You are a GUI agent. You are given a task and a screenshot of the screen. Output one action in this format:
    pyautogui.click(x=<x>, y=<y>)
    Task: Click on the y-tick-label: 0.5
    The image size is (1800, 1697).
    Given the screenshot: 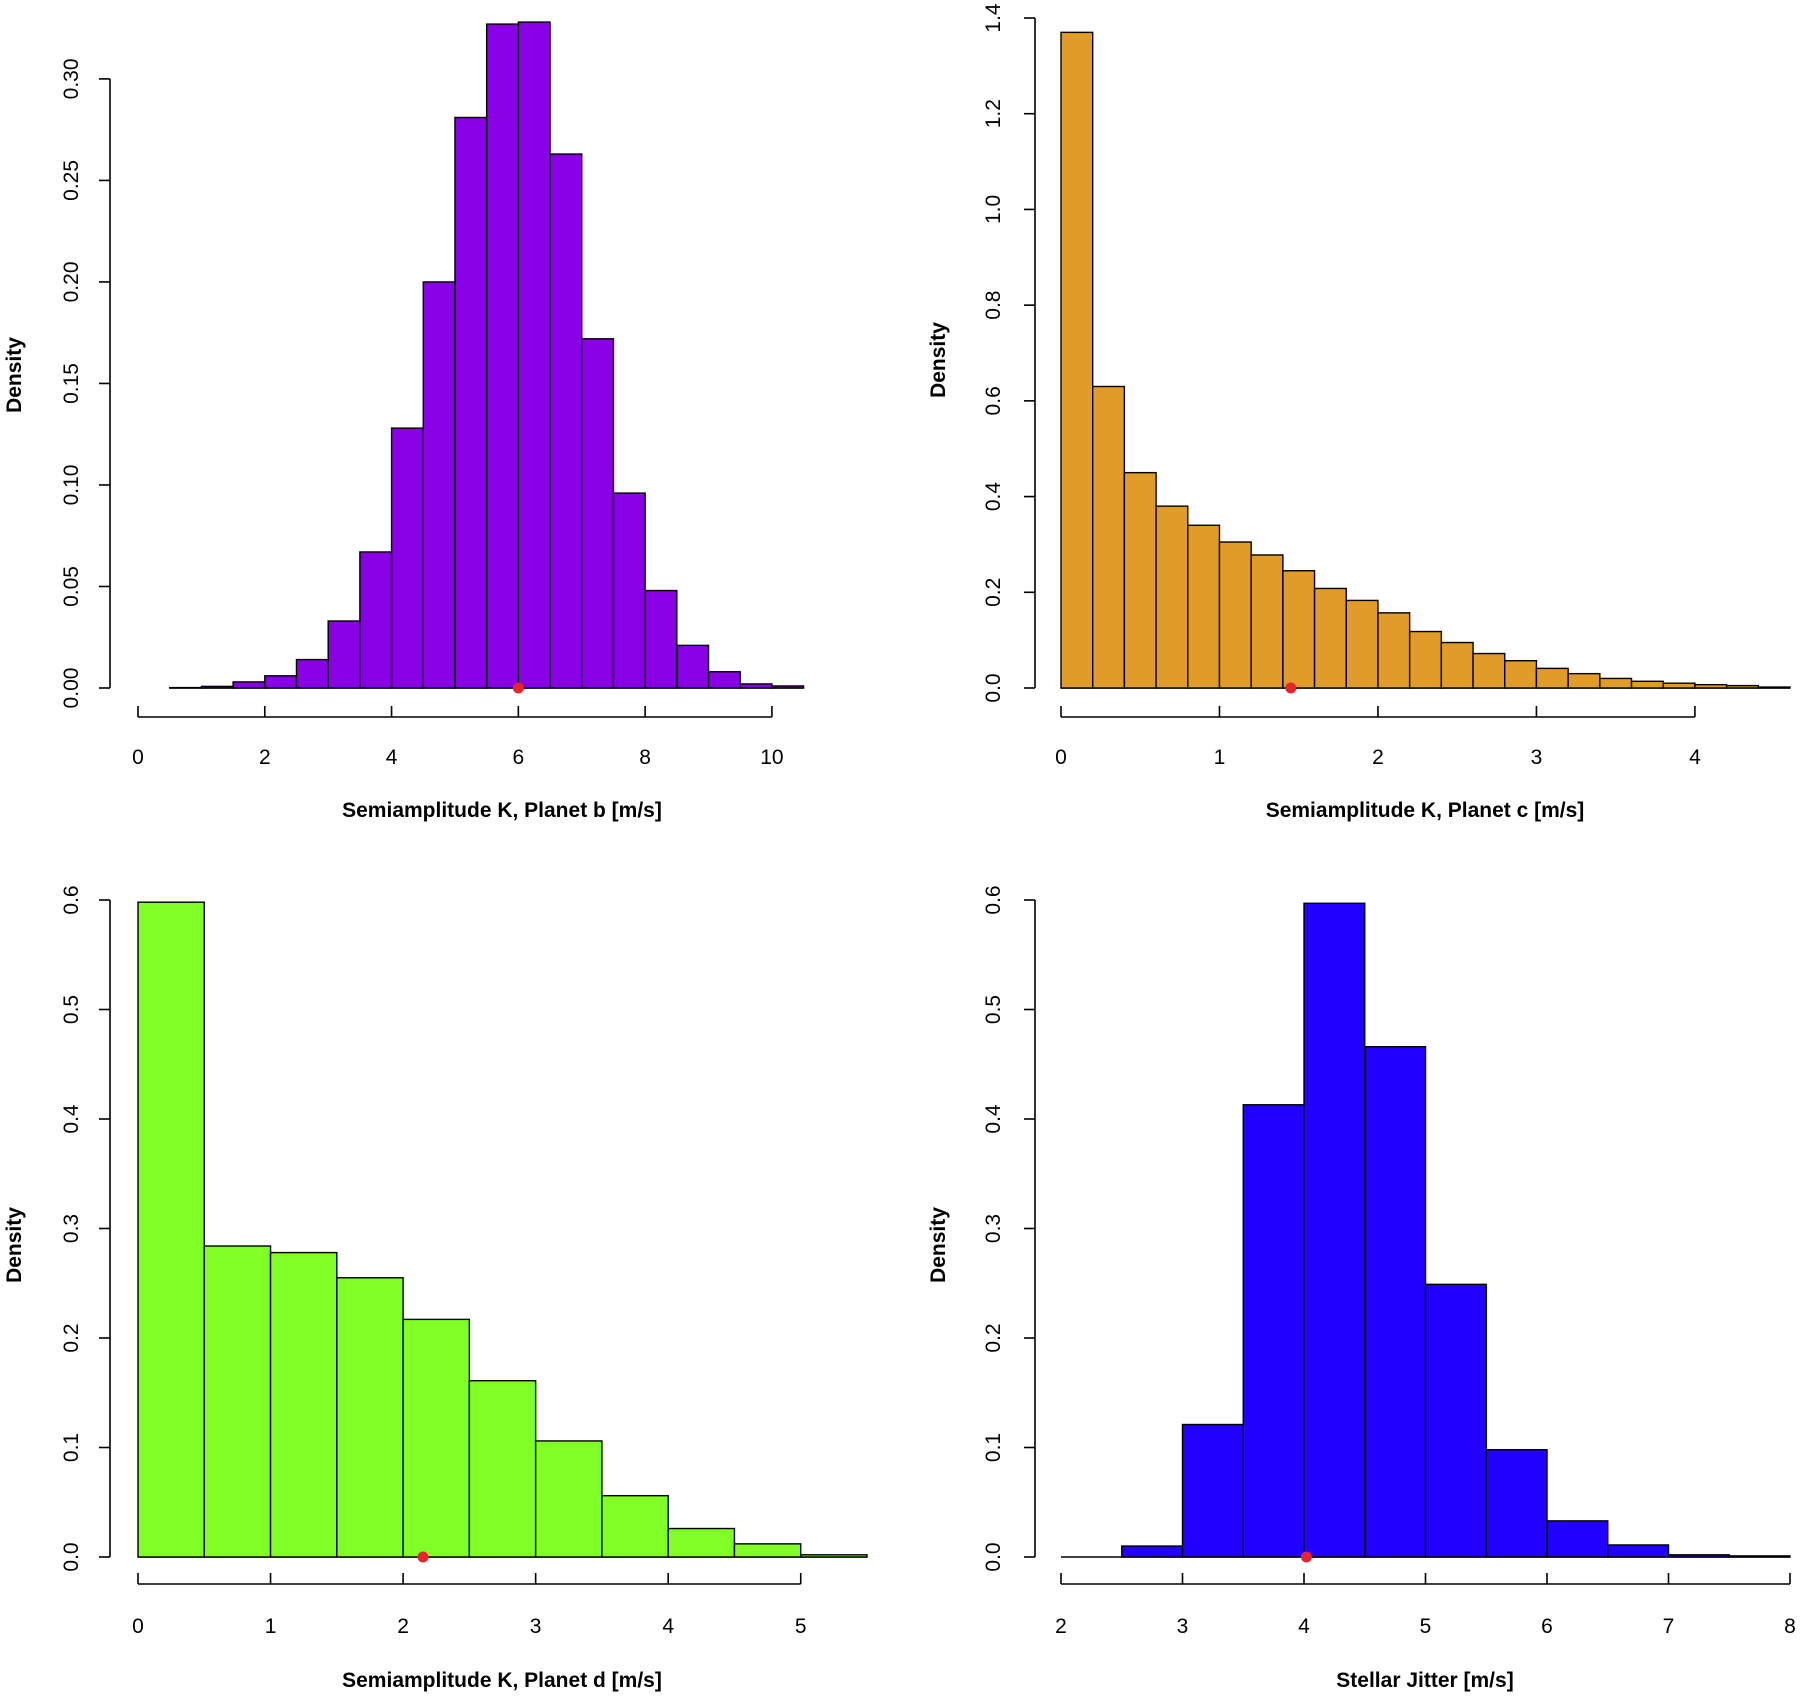 What is the action you would take?
    pyautogui.click(x=71, y=1009)
    